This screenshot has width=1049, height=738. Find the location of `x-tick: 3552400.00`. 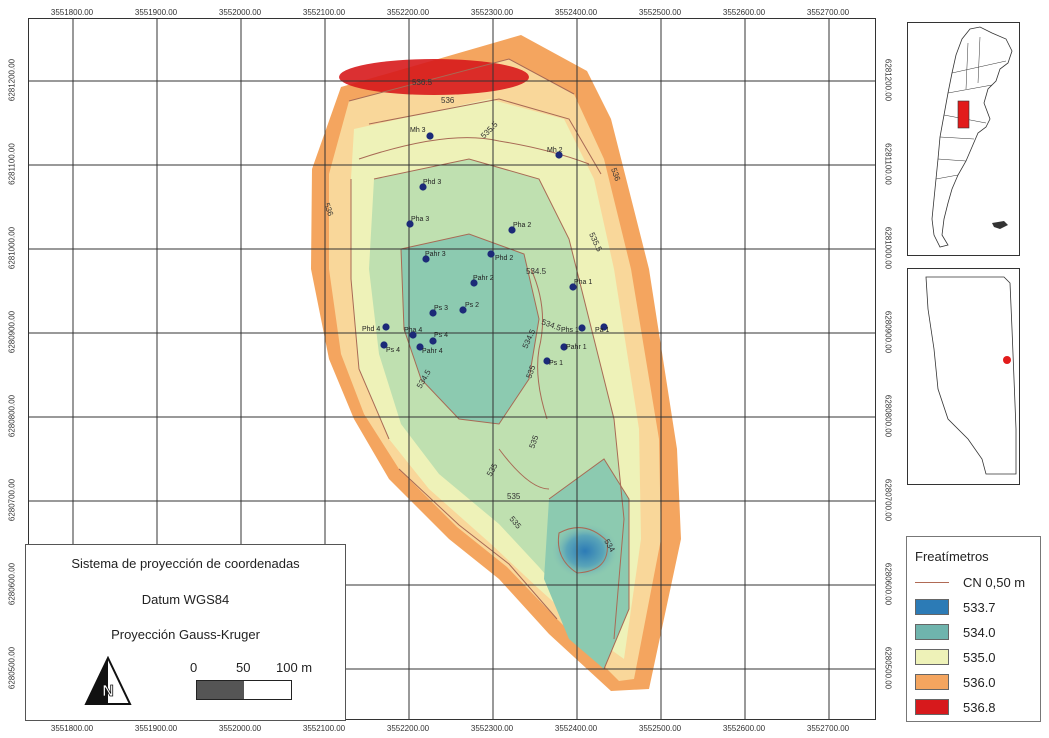

x-tick: 3552400.00 is located at coordinates (576, 728).